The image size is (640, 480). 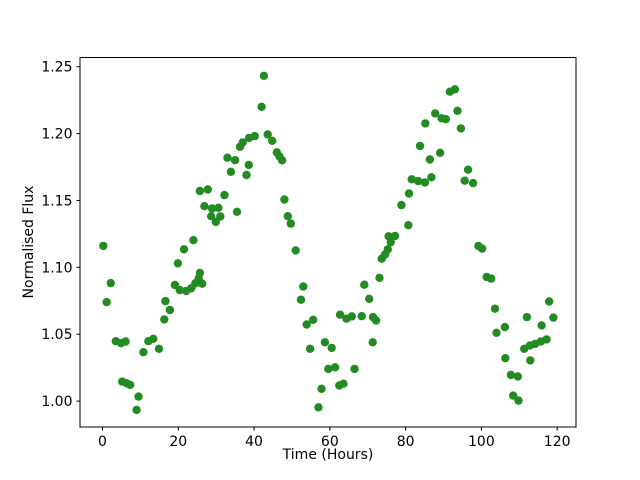 What do you see at coordinates (330, 442) in the screenshot?
I see `x-tick-label: 60` at bounding box center [330, 442].